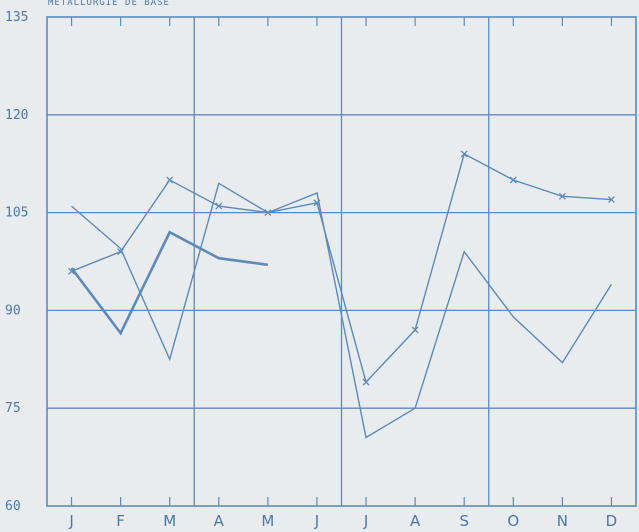 The height and width of the screenshot is (532, 639). What do you see at coordinates (120, 521) in the screenshot?
I see `x-tick-label: F` at bounding box center [120, 521].